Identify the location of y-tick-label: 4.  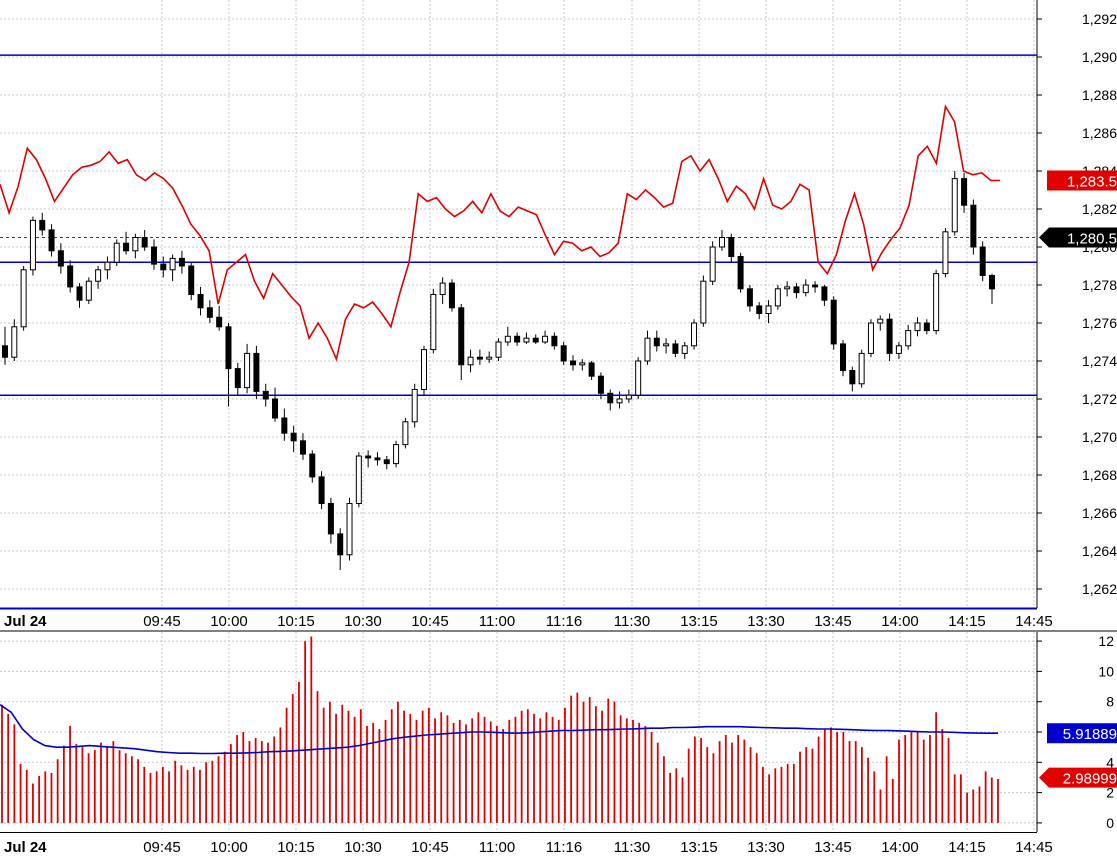
(1110, 762).